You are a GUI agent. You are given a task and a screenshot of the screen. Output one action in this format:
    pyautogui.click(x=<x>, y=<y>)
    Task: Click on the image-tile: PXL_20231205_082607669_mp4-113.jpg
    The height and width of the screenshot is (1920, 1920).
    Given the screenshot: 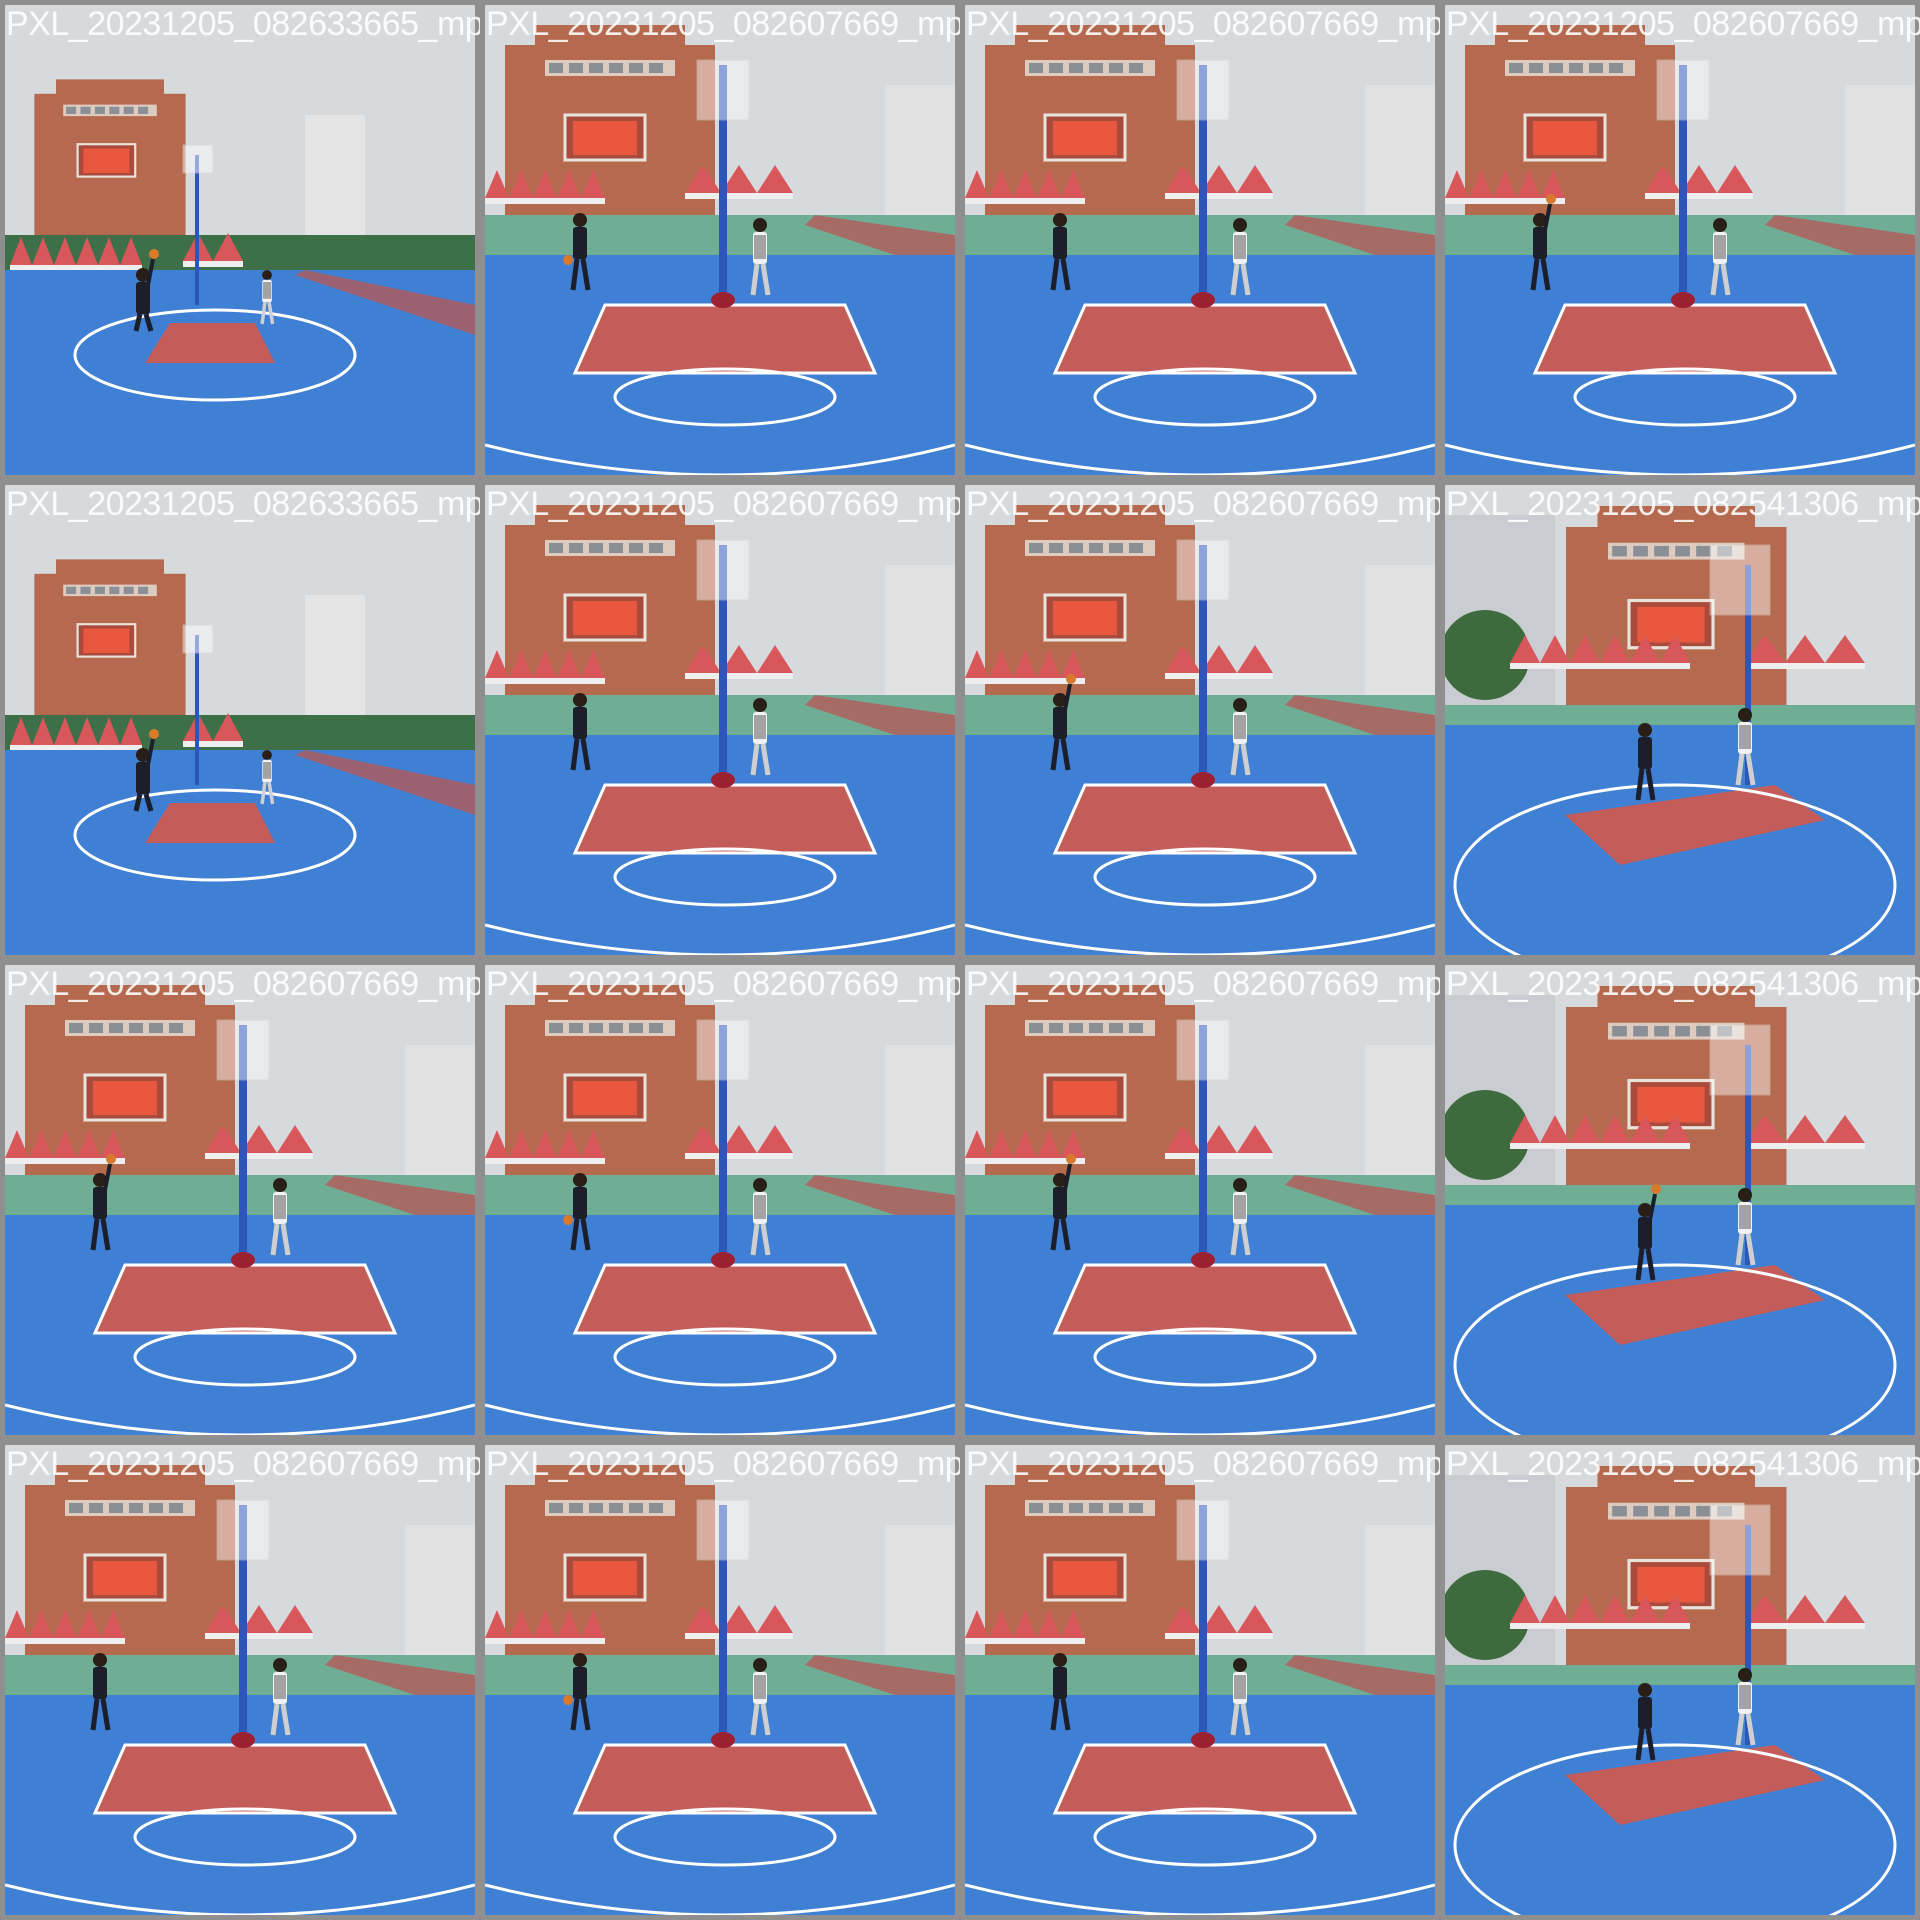 What is the action you would take?
    pyautogui.click(x=240, y=1680)
    